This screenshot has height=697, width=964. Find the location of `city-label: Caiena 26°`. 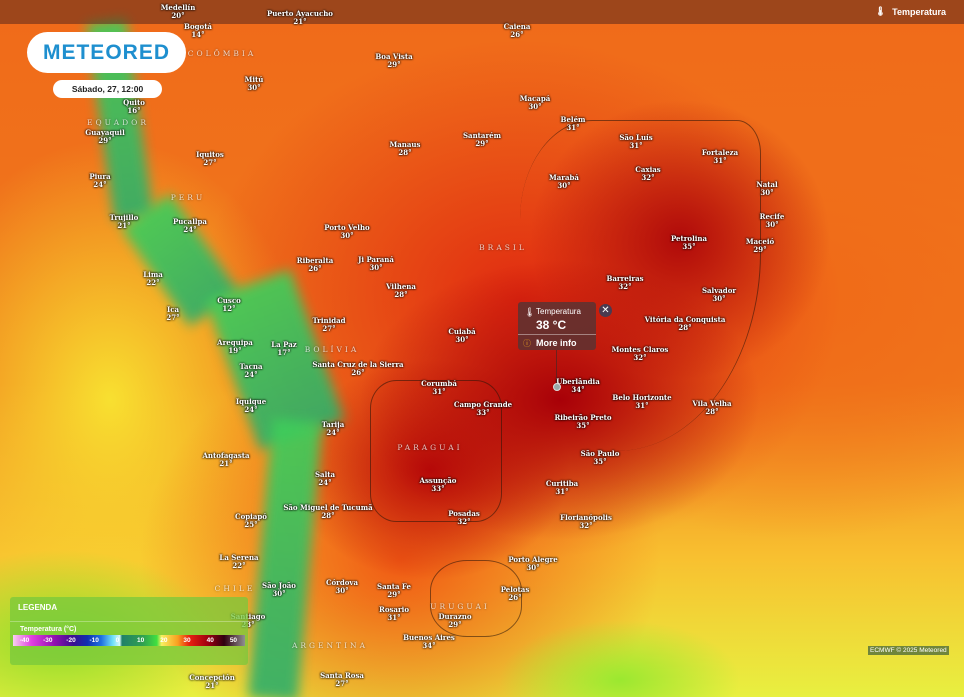

city-label: Caiena 26° is located at coordinates (517, 31).